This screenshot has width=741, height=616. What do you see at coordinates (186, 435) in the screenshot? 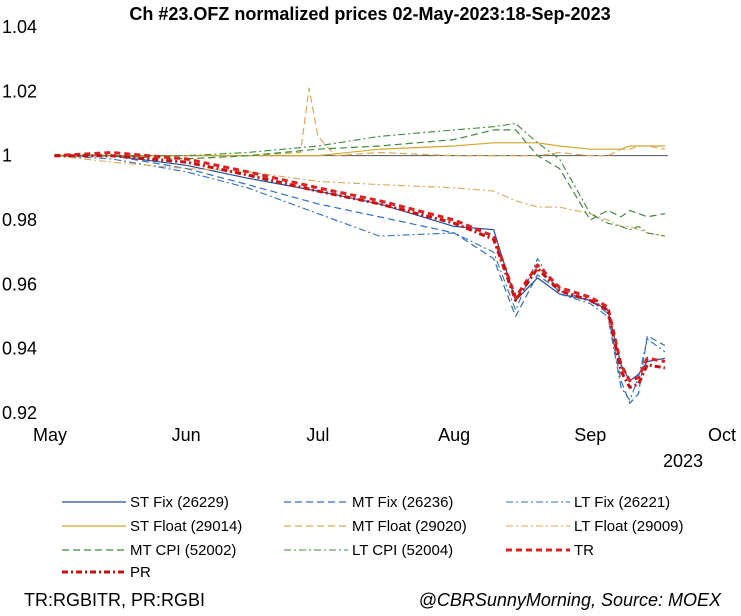
I see `x-tick-label: Jun` at bounding box center [186, 435].